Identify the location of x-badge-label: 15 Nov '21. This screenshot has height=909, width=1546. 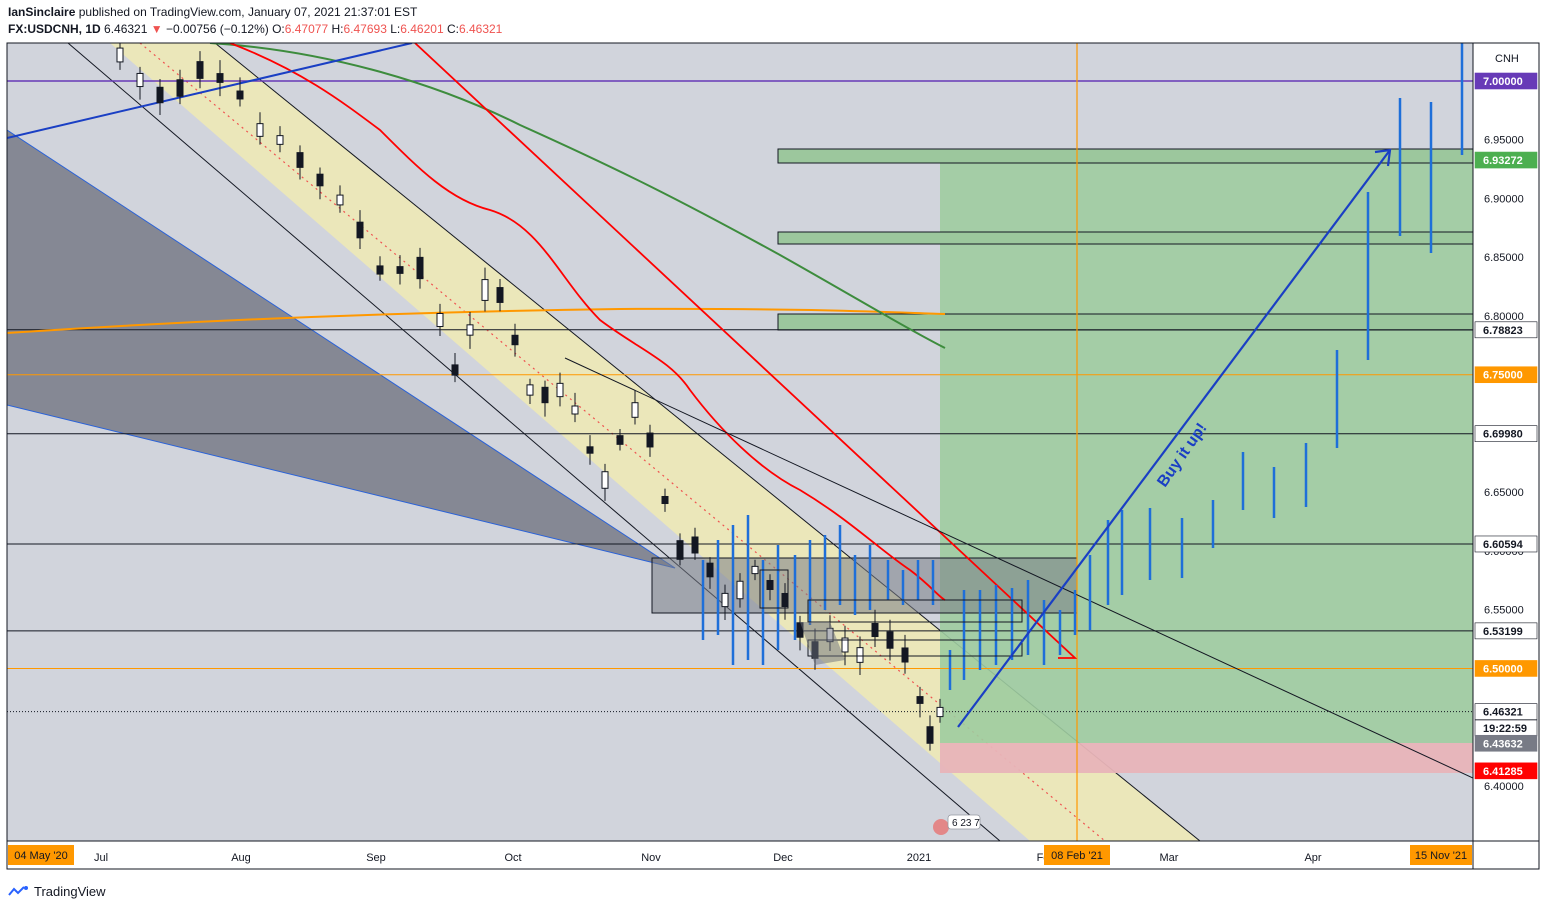
(1441, 856).